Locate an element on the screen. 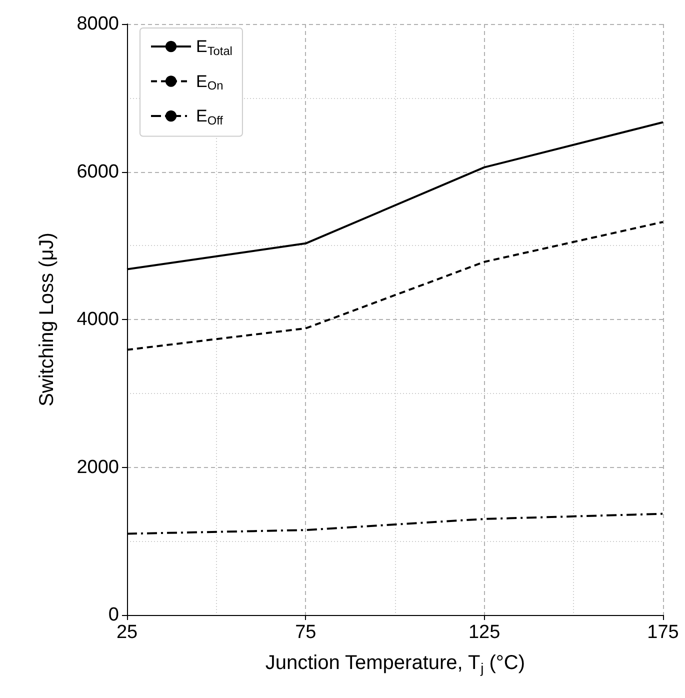 The image size is (685, 698). x-tick-label: 175 is located at coordinates (663, 632).